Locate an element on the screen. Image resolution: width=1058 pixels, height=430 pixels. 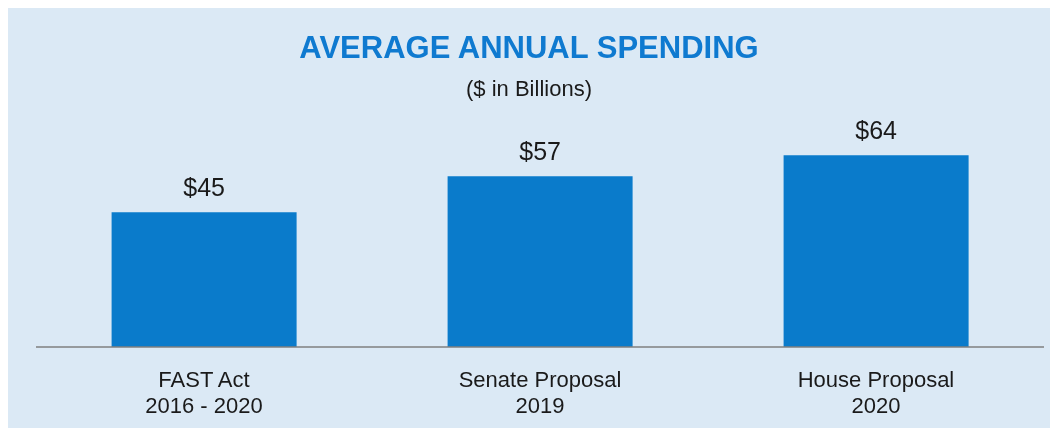
data-label: $57 is located at coordinates (540, 151).